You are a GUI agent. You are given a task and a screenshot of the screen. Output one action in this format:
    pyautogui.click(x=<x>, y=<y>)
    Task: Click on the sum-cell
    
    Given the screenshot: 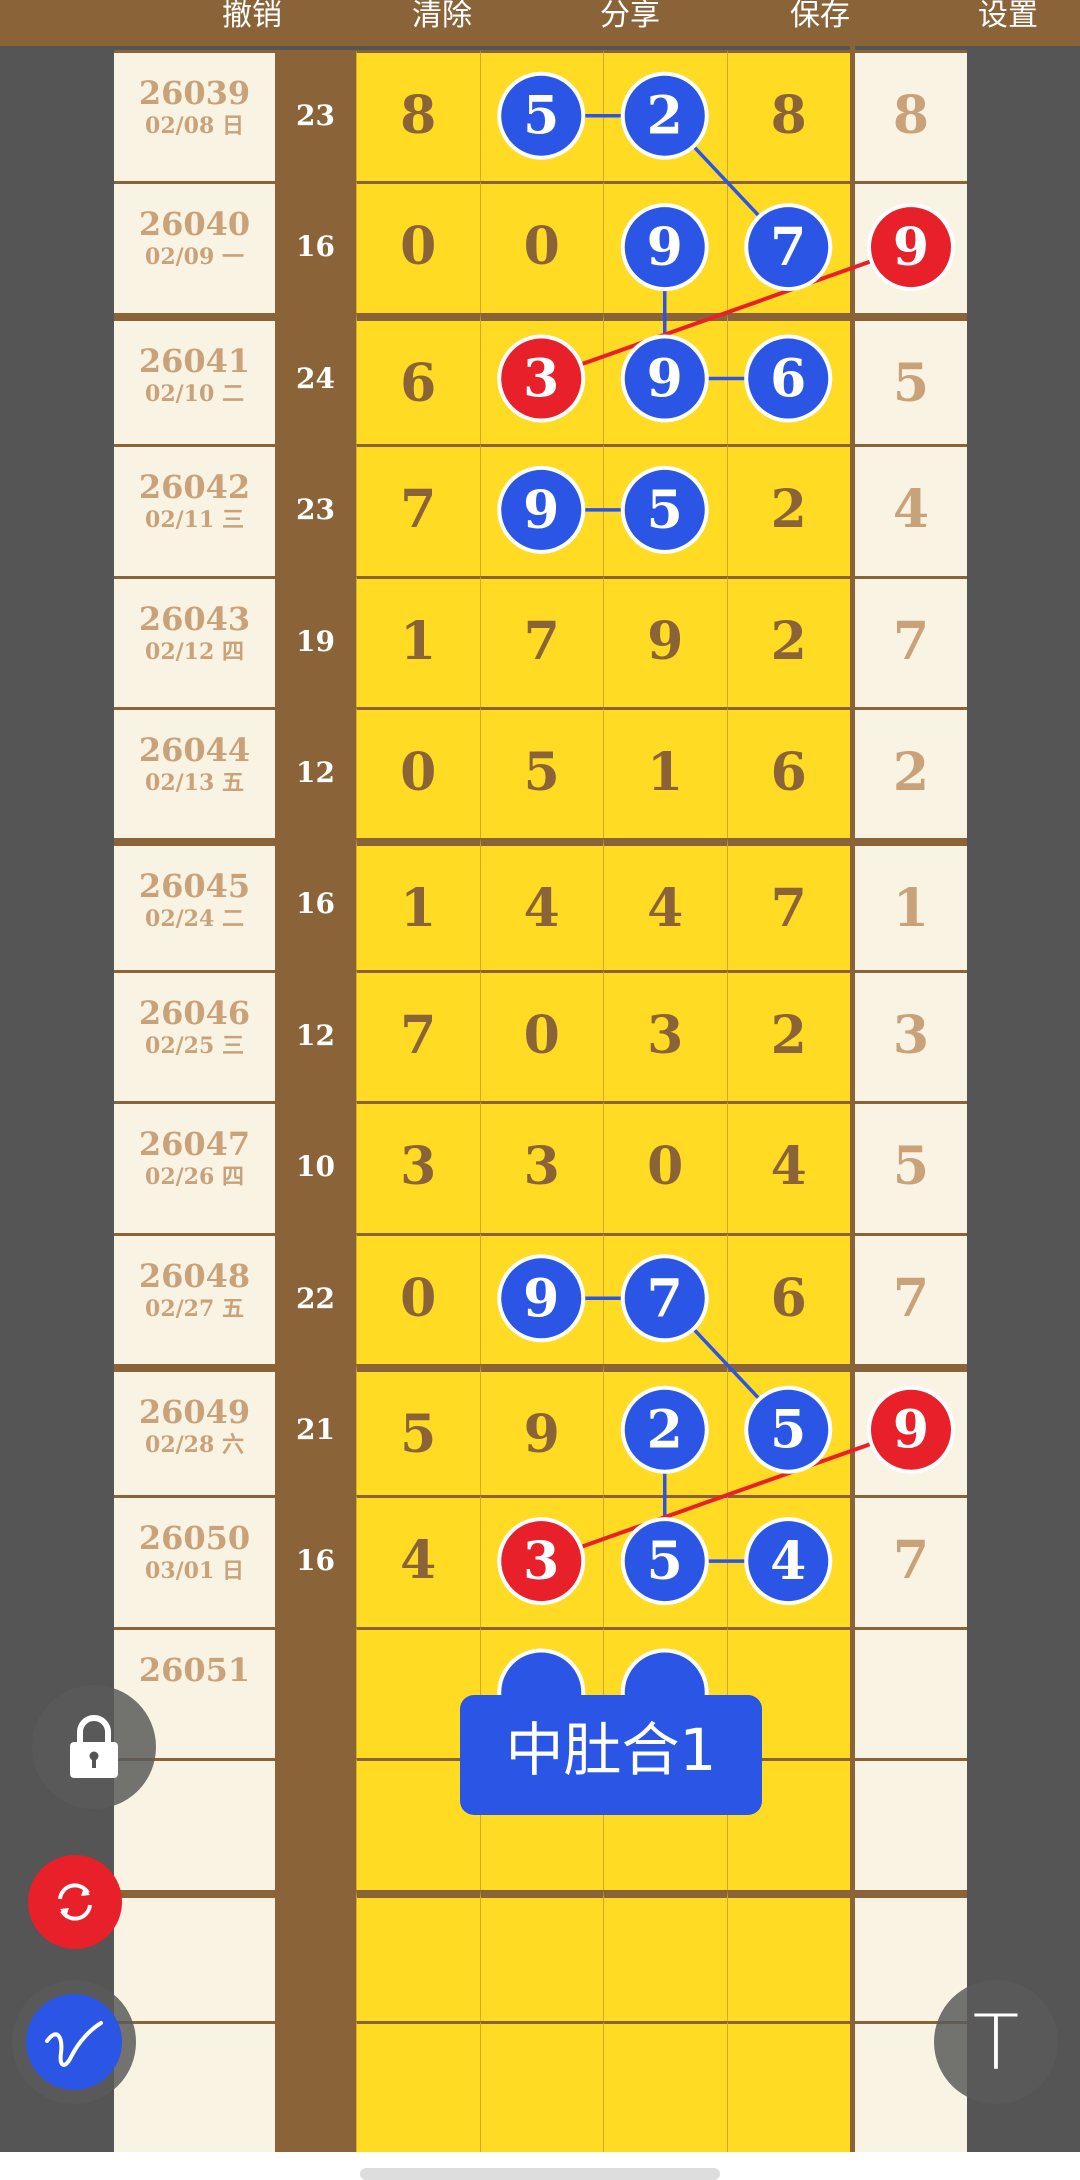 What is the action you would take?
    pyautogui.click(x=315, y=1824)
    